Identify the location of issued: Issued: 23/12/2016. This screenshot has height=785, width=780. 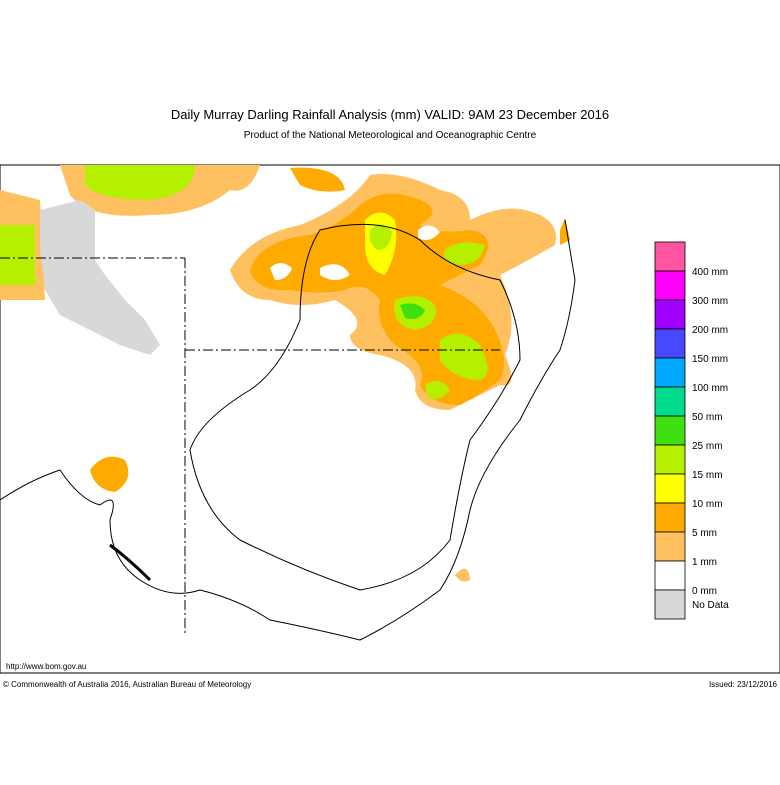
(743, 684).